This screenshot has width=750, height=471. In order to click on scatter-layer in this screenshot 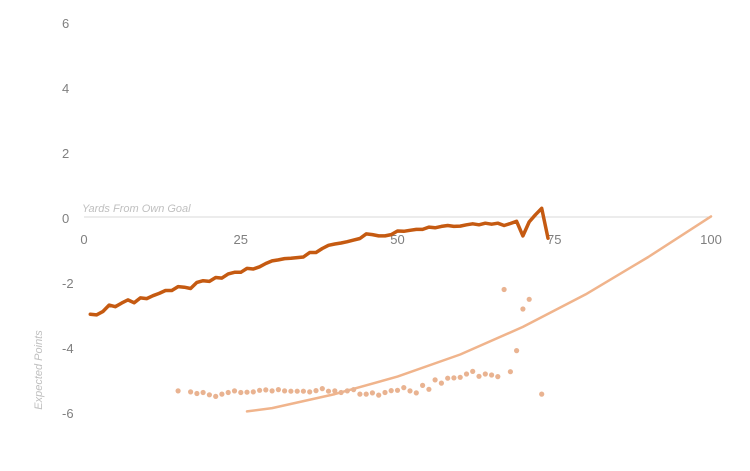, I will do `click(360, 342)`.